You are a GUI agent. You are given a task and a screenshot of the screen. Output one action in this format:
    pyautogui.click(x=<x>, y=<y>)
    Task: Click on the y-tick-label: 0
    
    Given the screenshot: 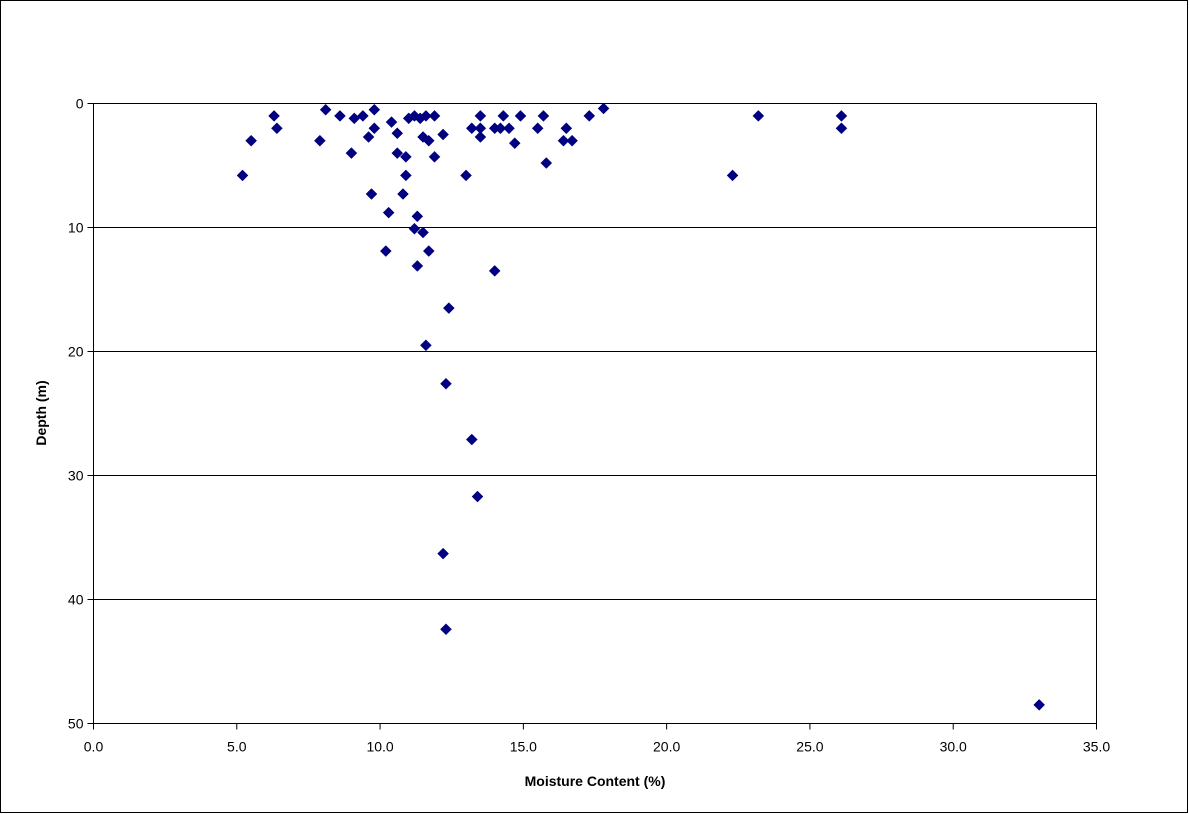 What is the action you would take?
    pyautogui.click(x=80, y=104)
    